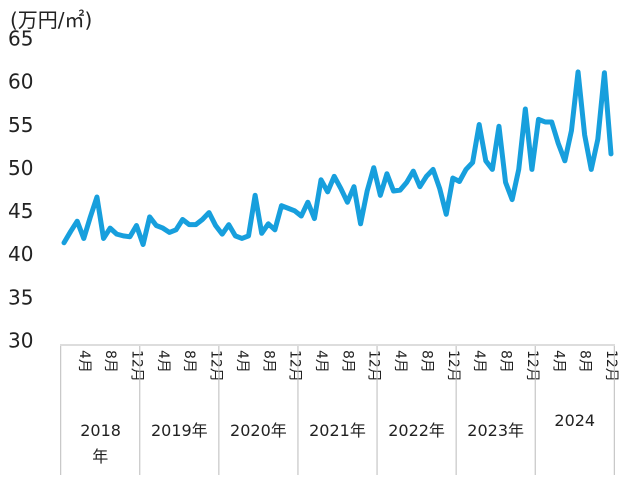 The height and width of the screenshot is (481, 626). What do you see at coordinates (20, 168) in the screenshot?
I see `y-tick-label: 50` at bounding box center [20, 168].